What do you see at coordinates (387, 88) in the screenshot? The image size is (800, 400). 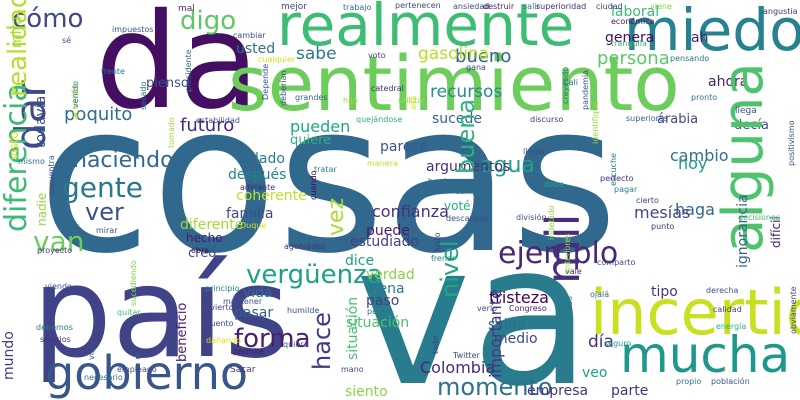 I see `word-catedral: catedral` at bounding box center [387, 88].